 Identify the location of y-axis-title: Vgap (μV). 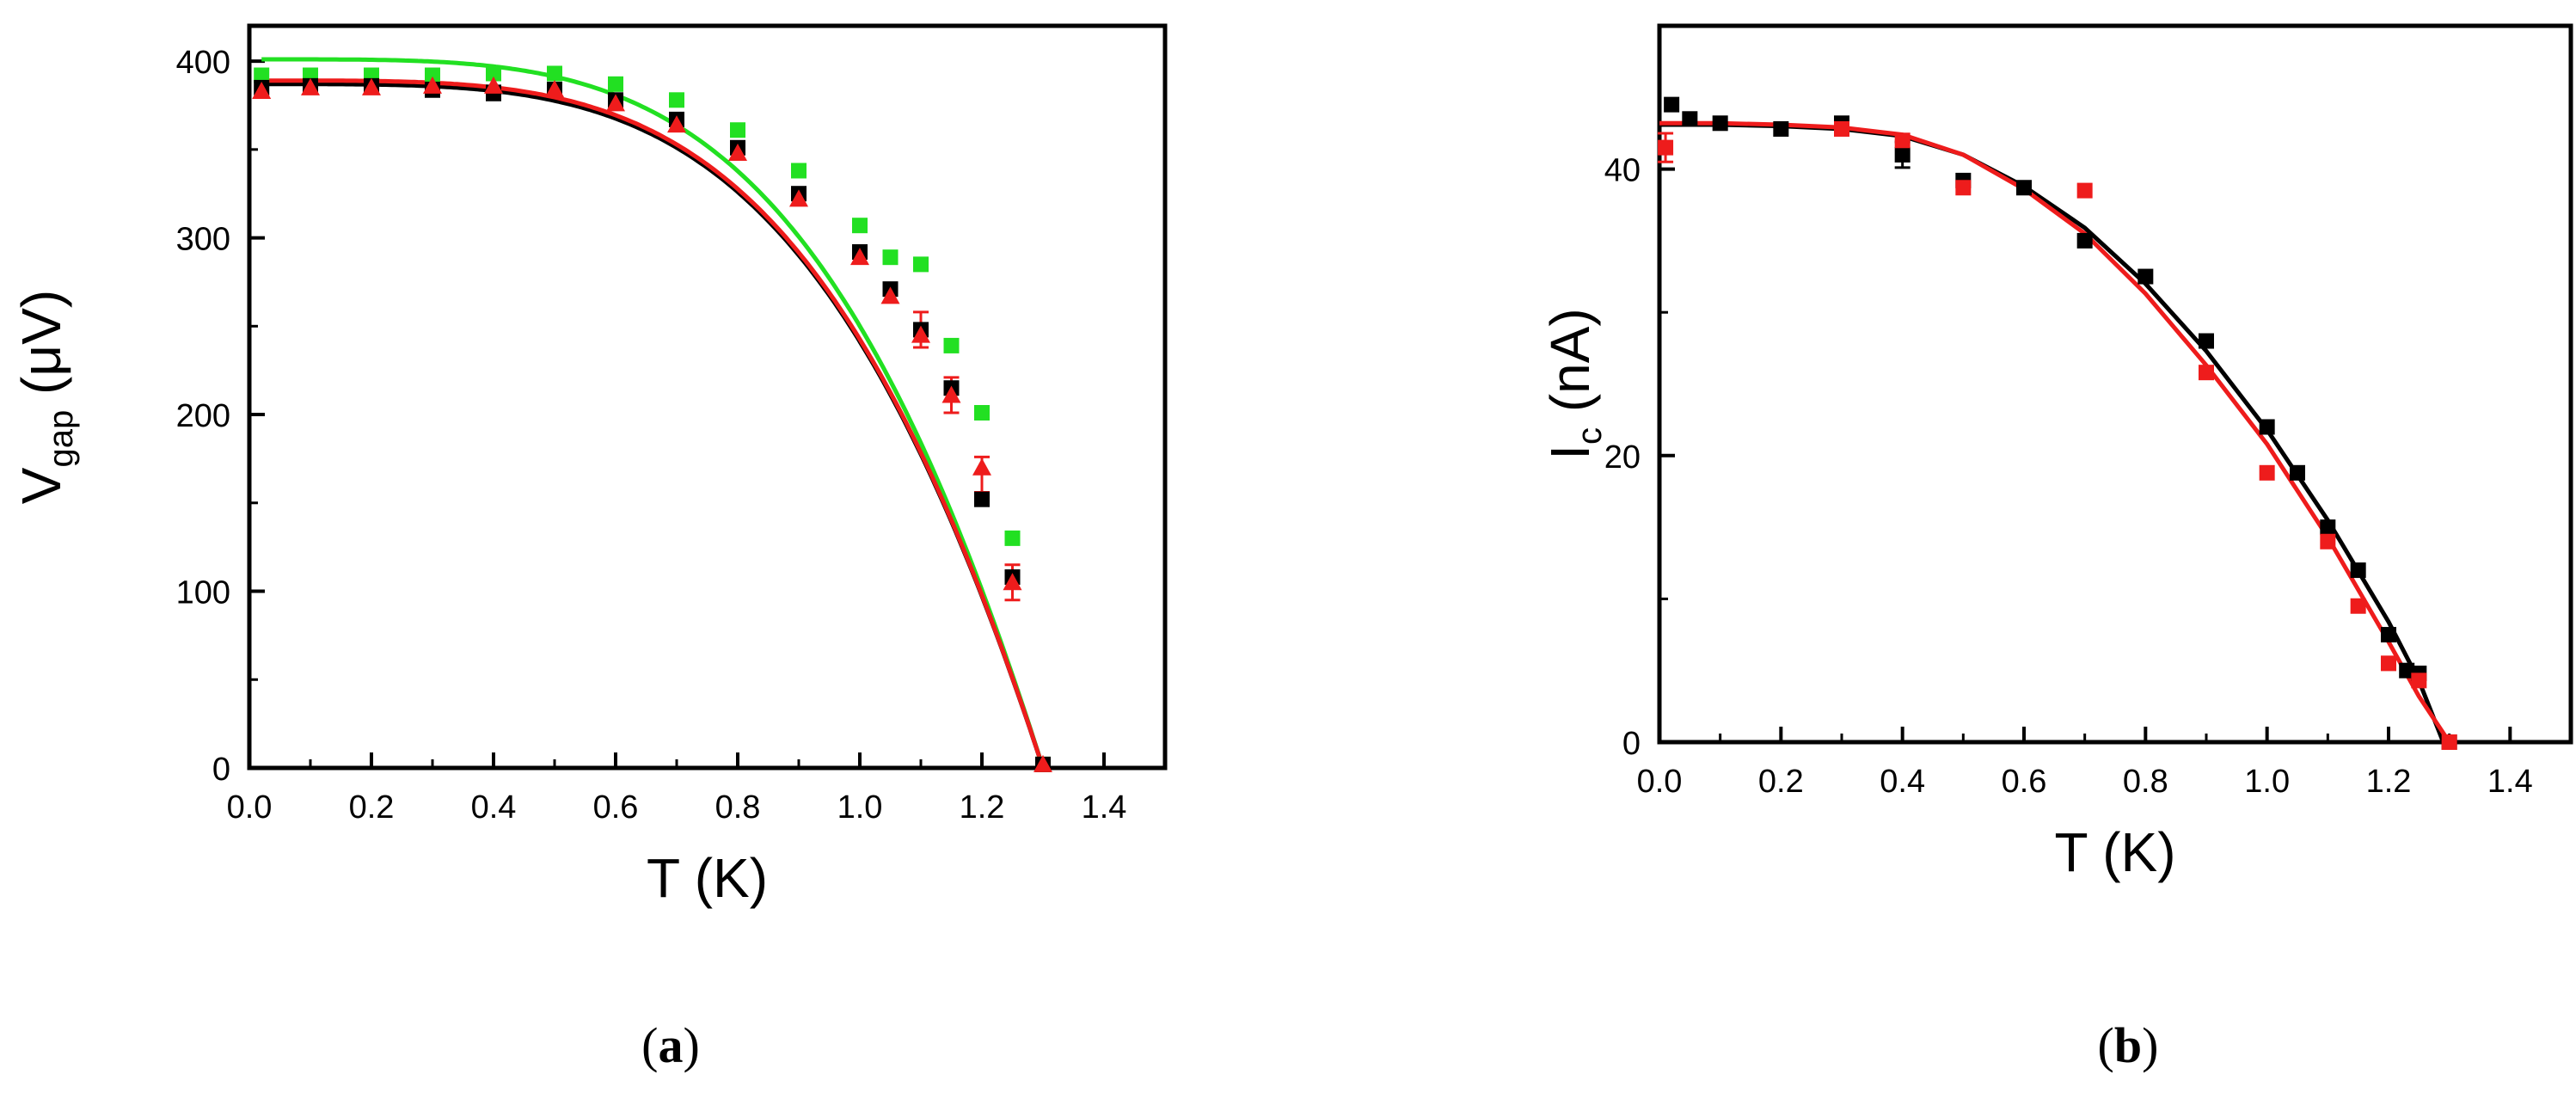
(45, 397).